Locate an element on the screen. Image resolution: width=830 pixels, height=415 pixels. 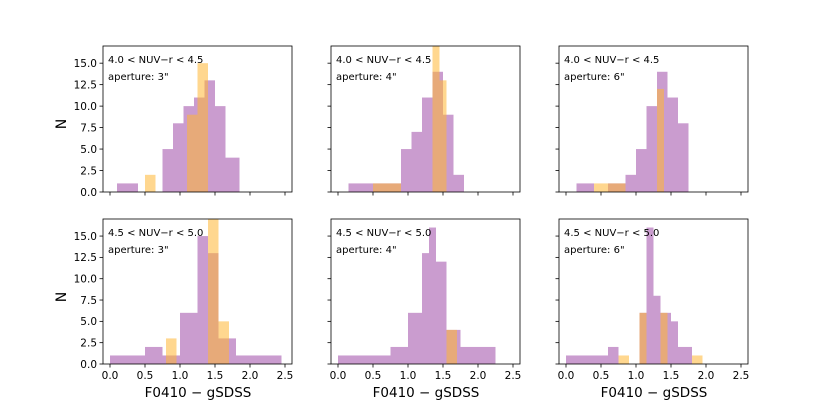
y-tick-label-p1-2.5: 2.5 is located at coordinates (88, 171).